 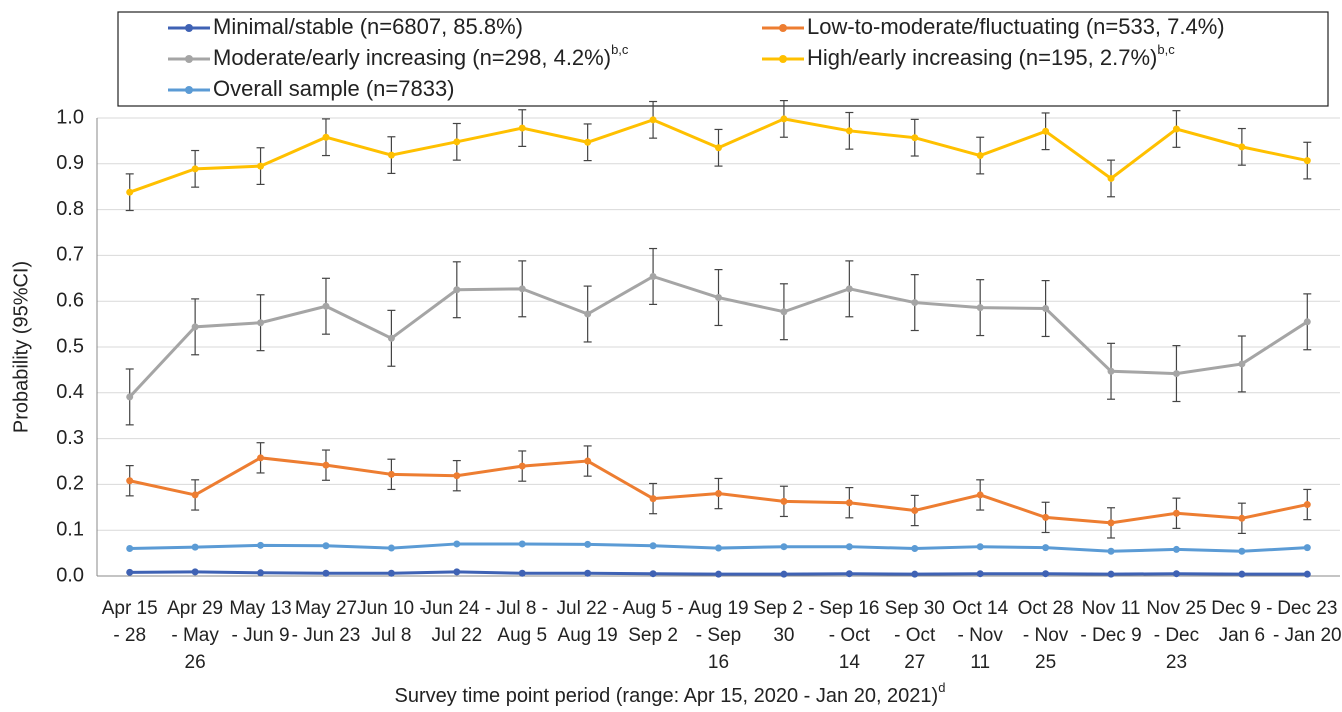 What do you see at coordinates (70, 346) in the screenshot?
I see `y-tick-label: 0.5` at bounding box center [70, 346].